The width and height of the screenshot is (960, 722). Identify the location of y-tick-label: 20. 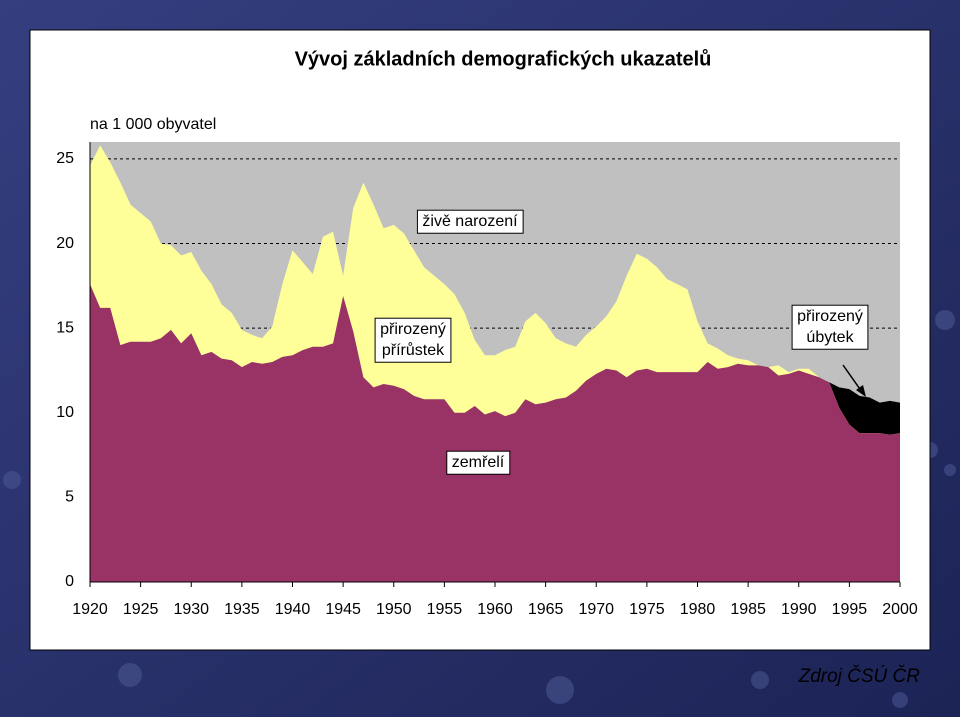
(65, 243).